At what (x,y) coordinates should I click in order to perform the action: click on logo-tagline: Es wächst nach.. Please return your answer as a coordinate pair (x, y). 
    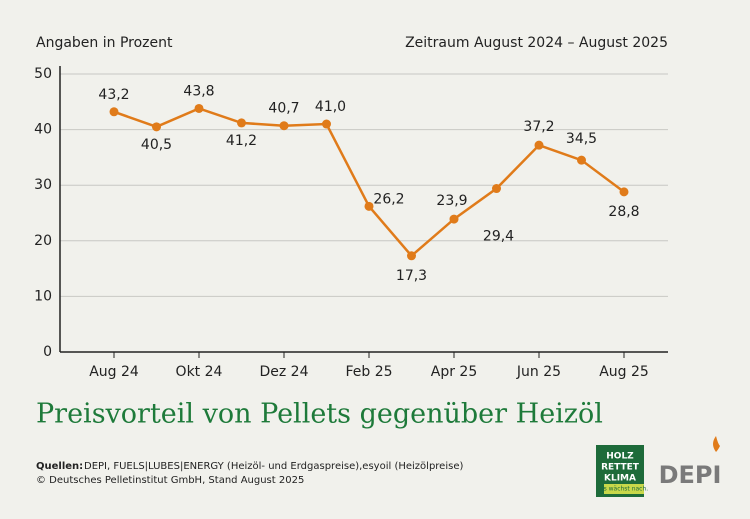
    Looking at the image, I should click on (624, 489).